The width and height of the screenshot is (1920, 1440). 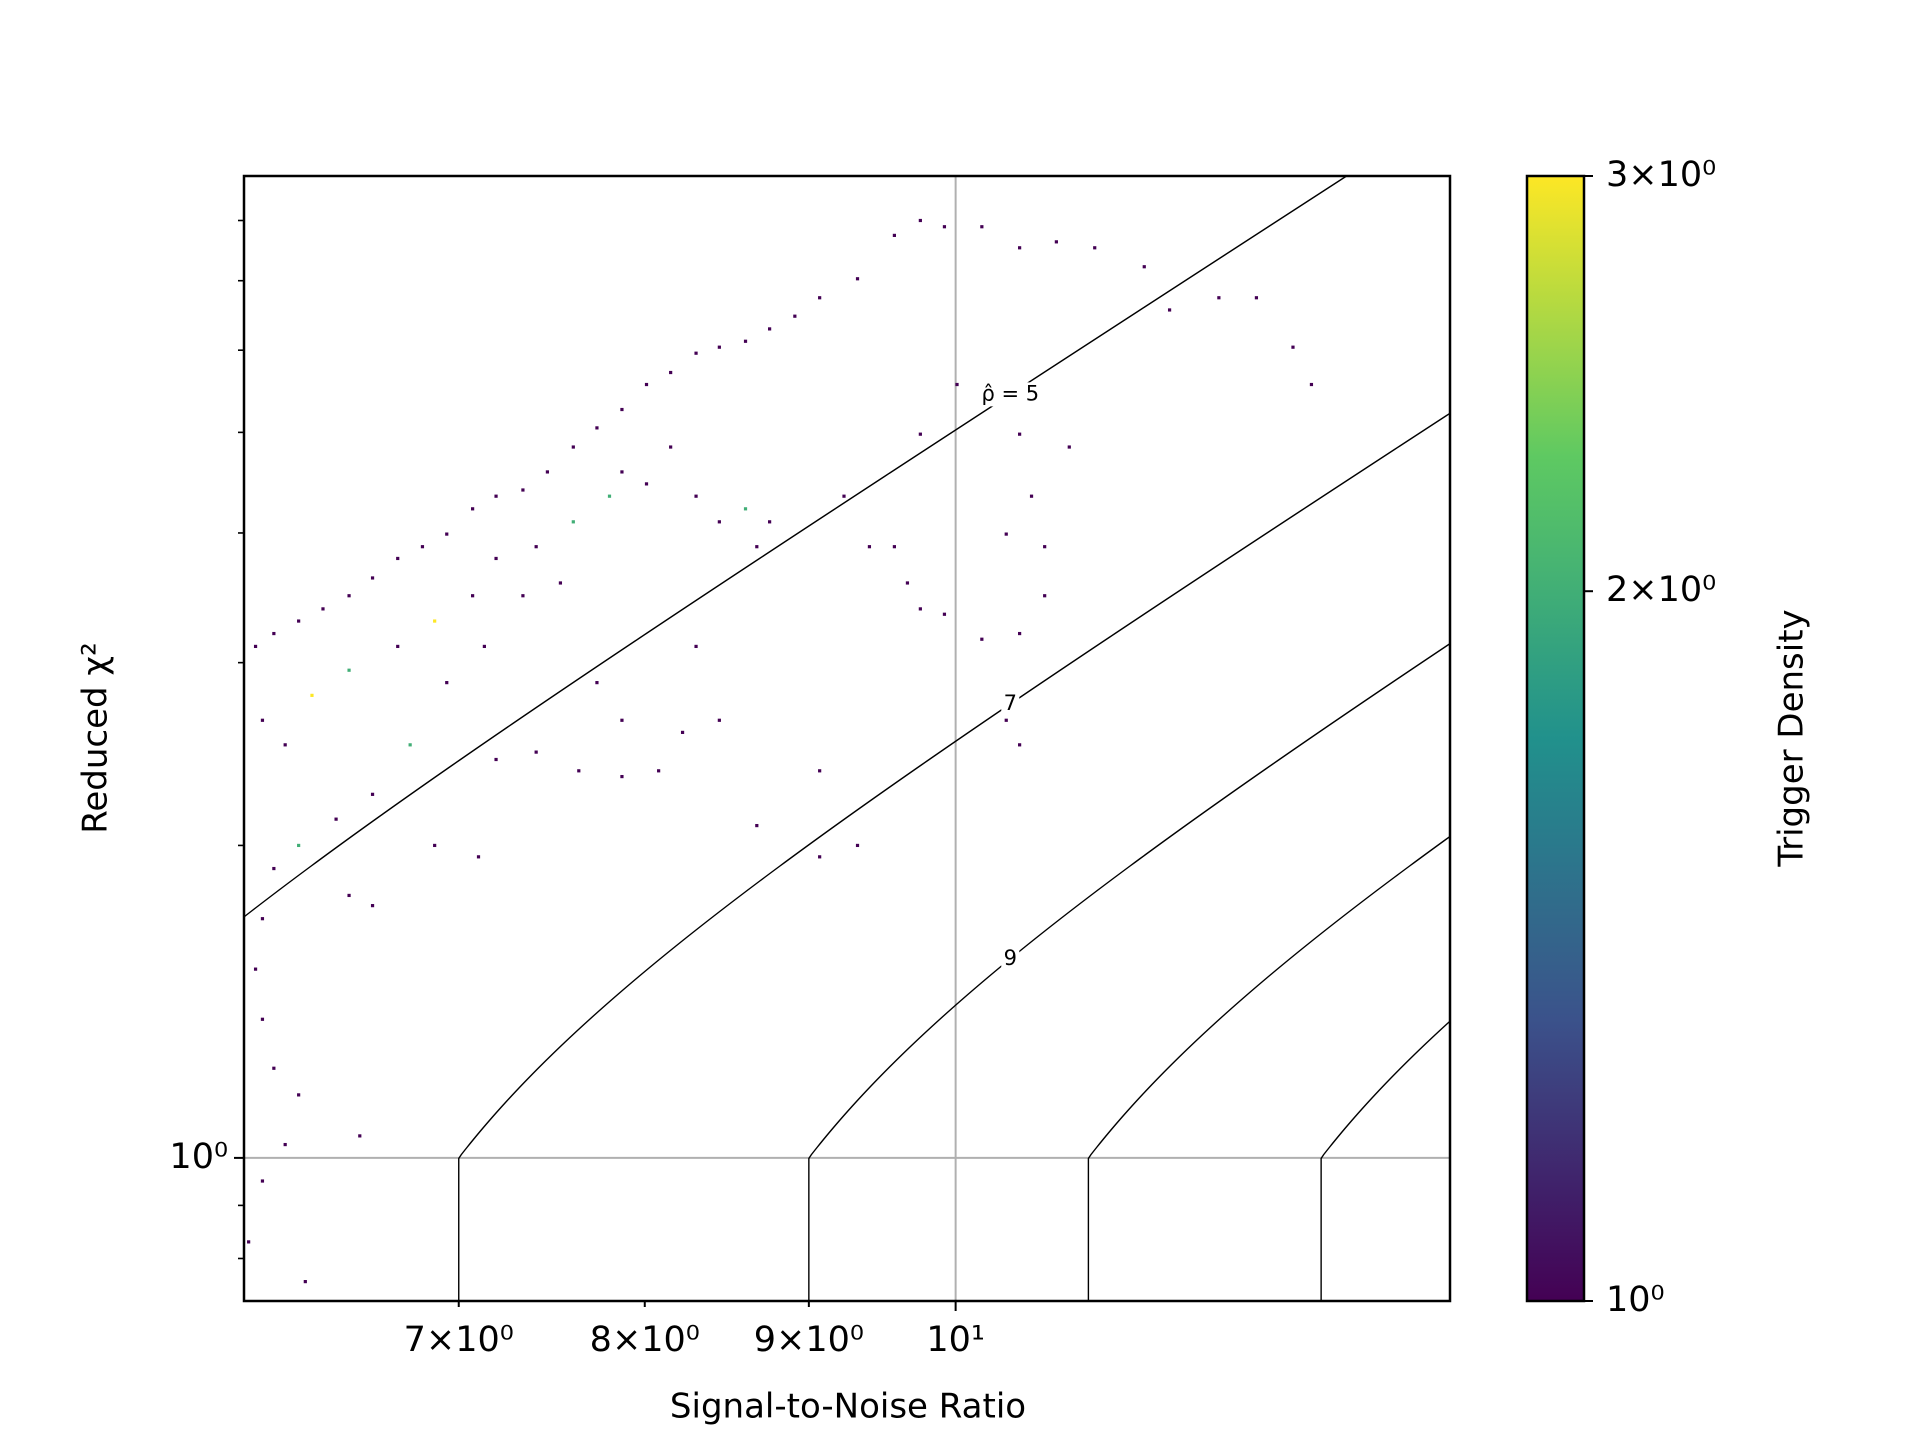 What do you see at coordinates (645, 1340) in the screenshot?
I see `x-tick-label: 8×10⁰` at bounding box center [645, 1340].